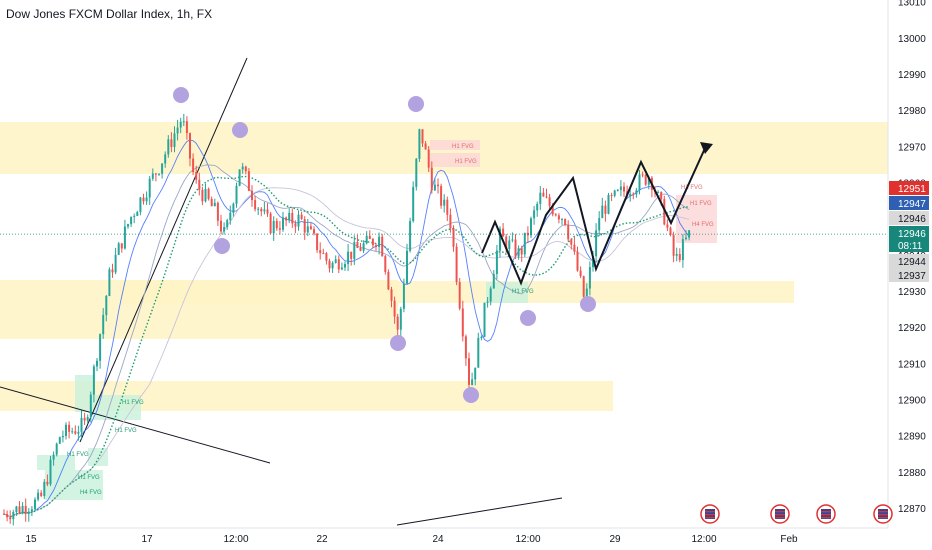  Describe the element at coordinates (910, 246) in the screenshot. I see `price-label-countdown: 08:11` at that location.